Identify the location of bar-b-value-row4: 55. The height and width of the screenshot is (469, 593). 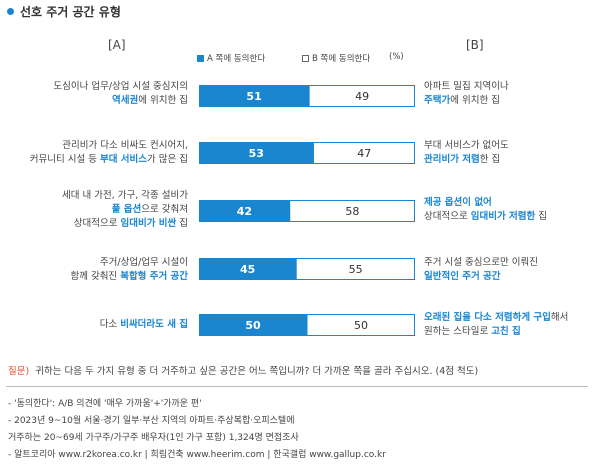
(356, 269).